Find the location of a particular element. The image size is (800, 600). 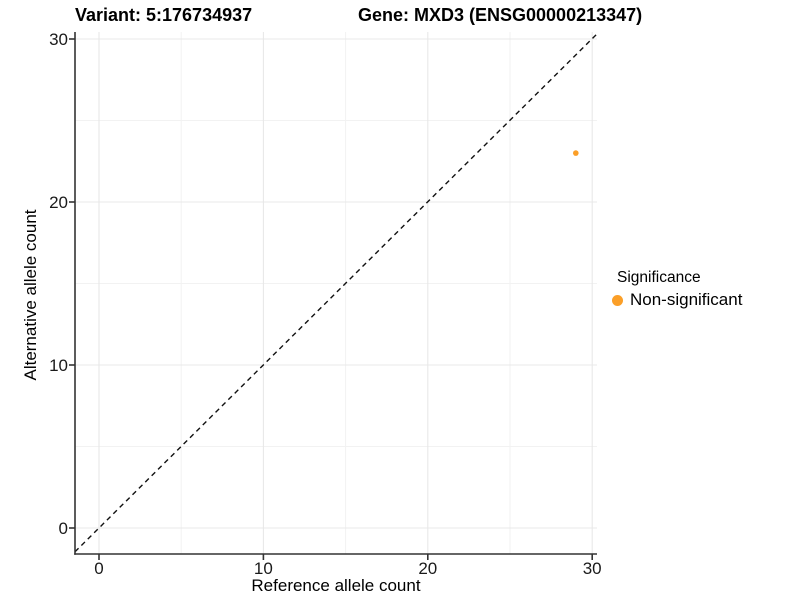

y-tick-label: 10 is located at coordinates (58, 365).